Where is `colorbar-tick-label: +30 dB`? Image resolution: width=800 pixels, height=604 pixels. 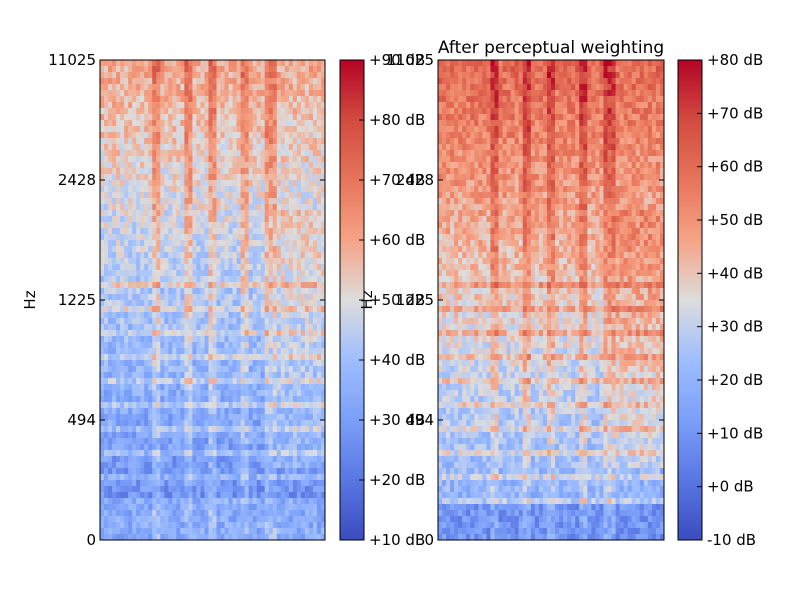
colorbar-tick-label: +30 dB is located at coordinates (735, 327).